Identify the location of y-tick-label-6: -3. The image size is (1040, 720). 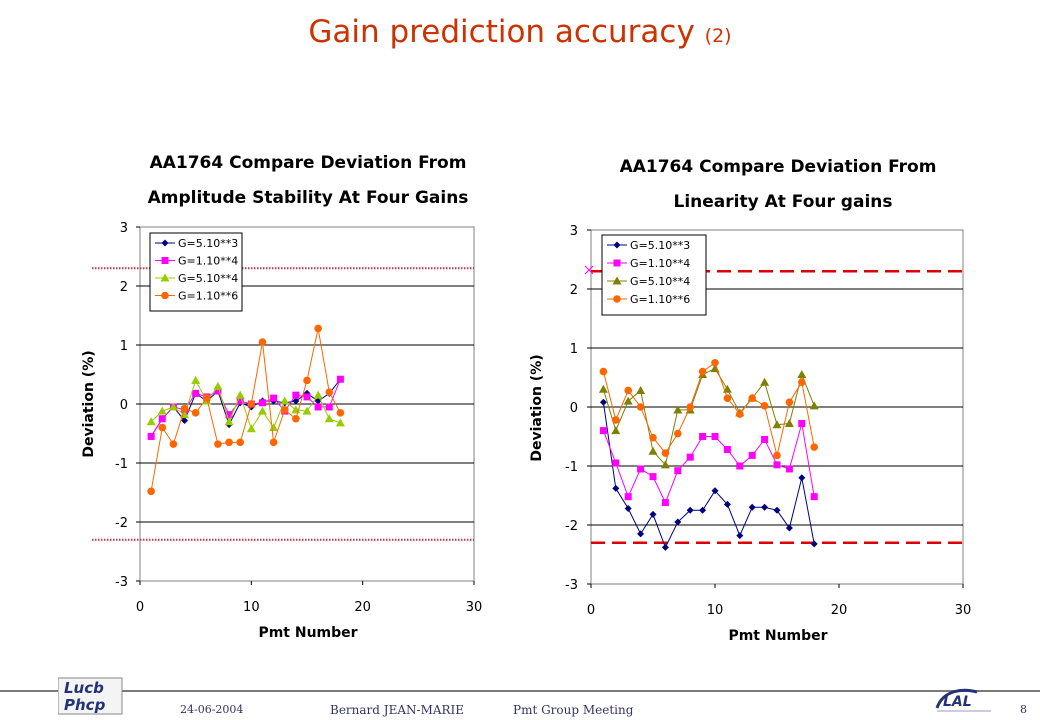
(571, 585).